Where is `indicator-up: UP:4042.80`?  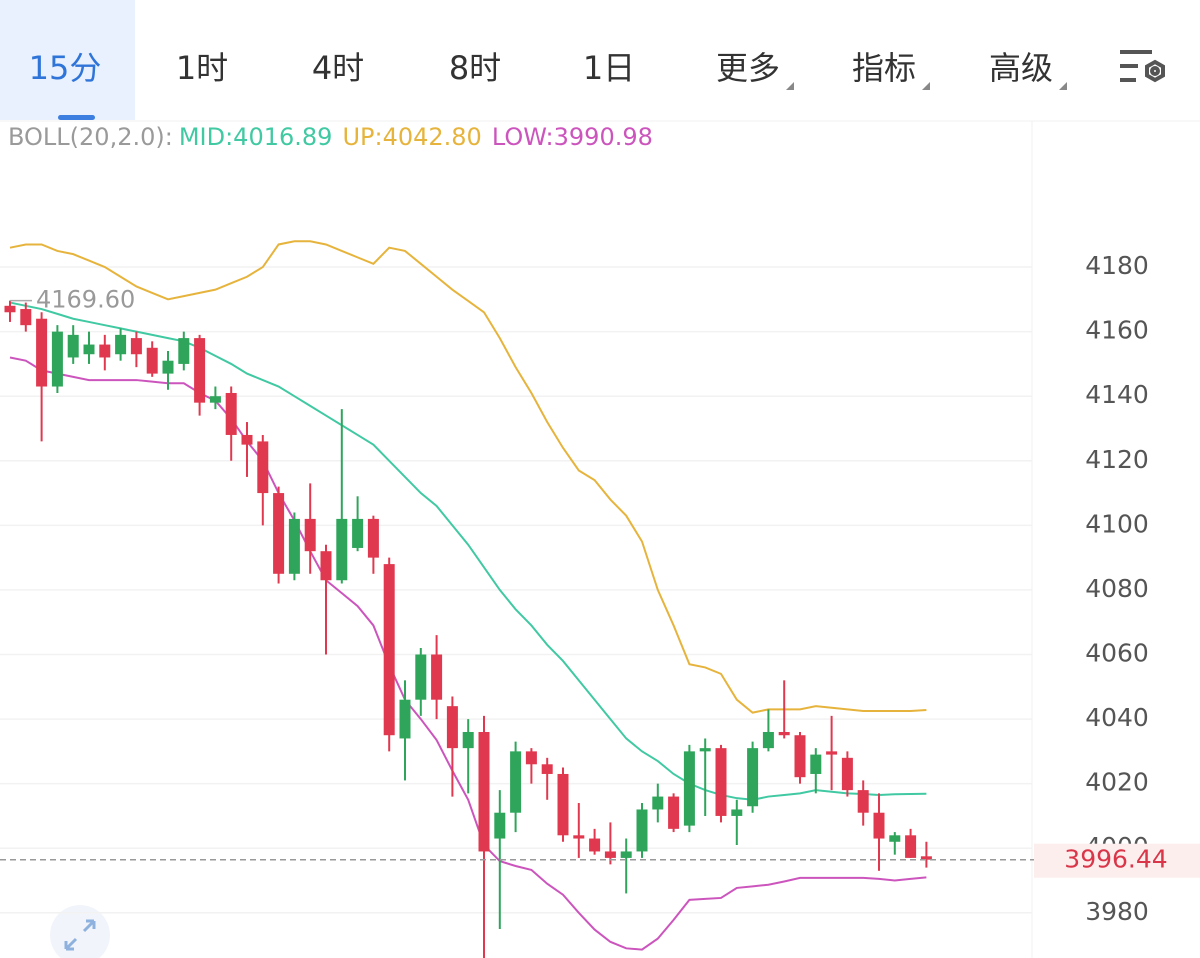
indicator-up: UP:4042.80 is located at coordinates (411, 137).